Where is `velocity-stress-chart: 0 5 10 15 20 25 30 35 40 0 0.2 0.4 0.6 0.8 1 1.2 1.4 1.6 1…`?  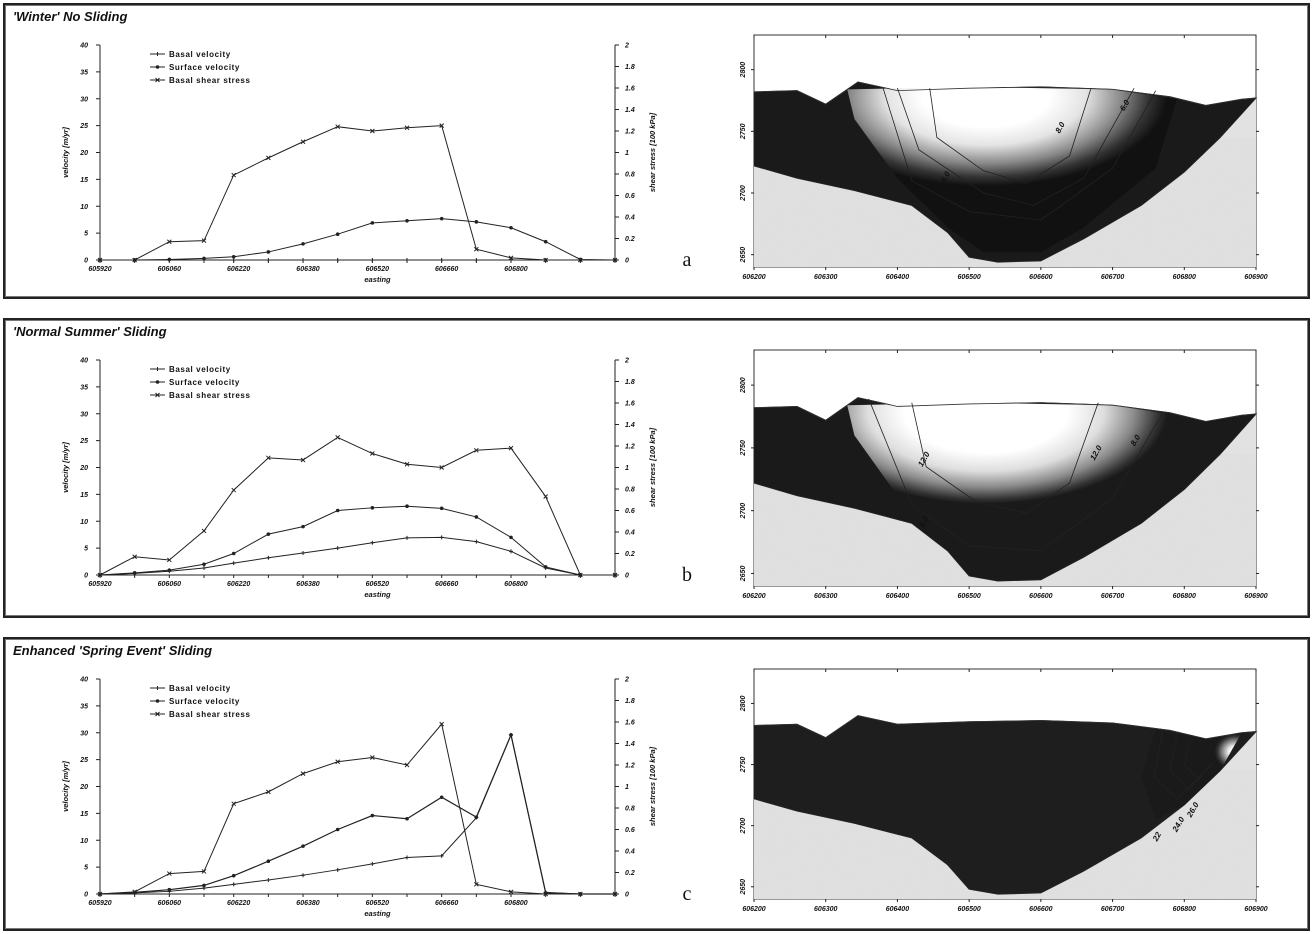 velocity-stress-chart: 0 5 10 15 20 25 30 35 40 0 0.2 0.4 0.6 0.8 1 1.2 1.4 1.6 1… is located at coordinates (376, 798).